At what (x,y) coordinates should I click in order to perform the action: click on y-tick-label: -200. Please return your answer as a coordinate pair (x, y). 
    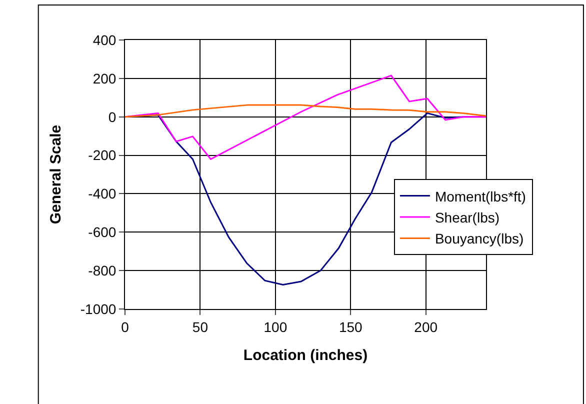
    Looking at the image, I should click on (102, 155).